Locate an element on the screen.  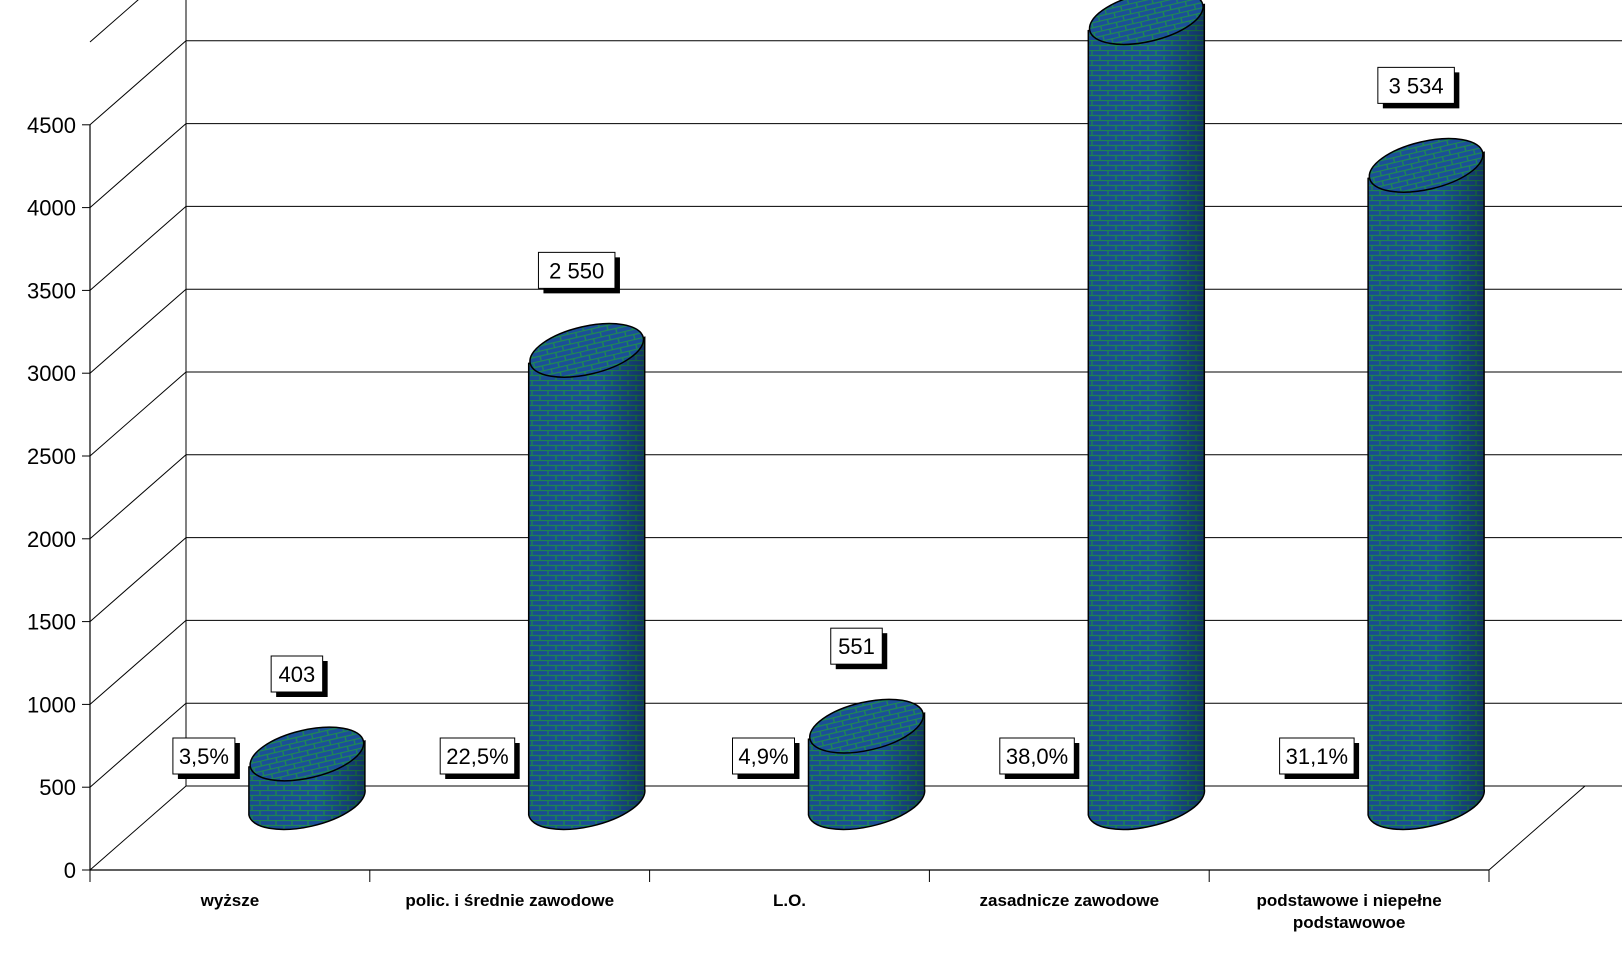
value-label: 2 550 is located at coordinates (576, 270).